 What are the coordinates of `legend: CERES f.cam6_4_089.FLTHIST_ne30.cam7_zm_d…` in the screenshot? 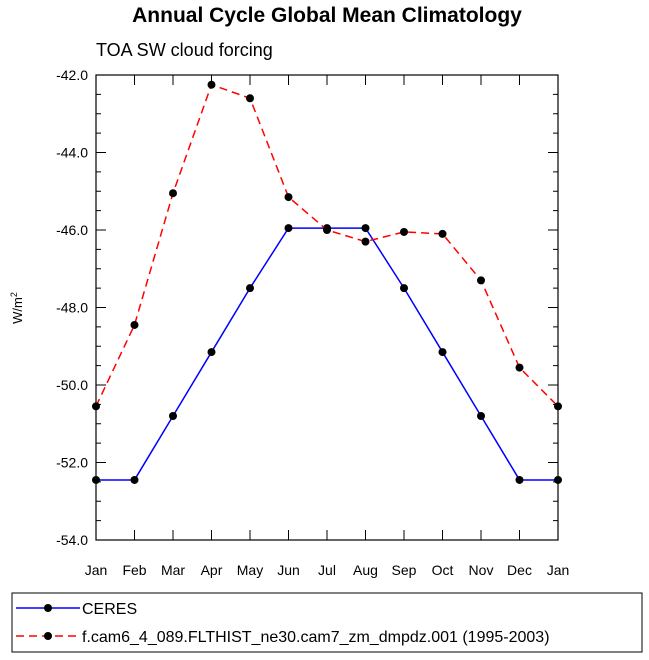 It's located at (327, 622).